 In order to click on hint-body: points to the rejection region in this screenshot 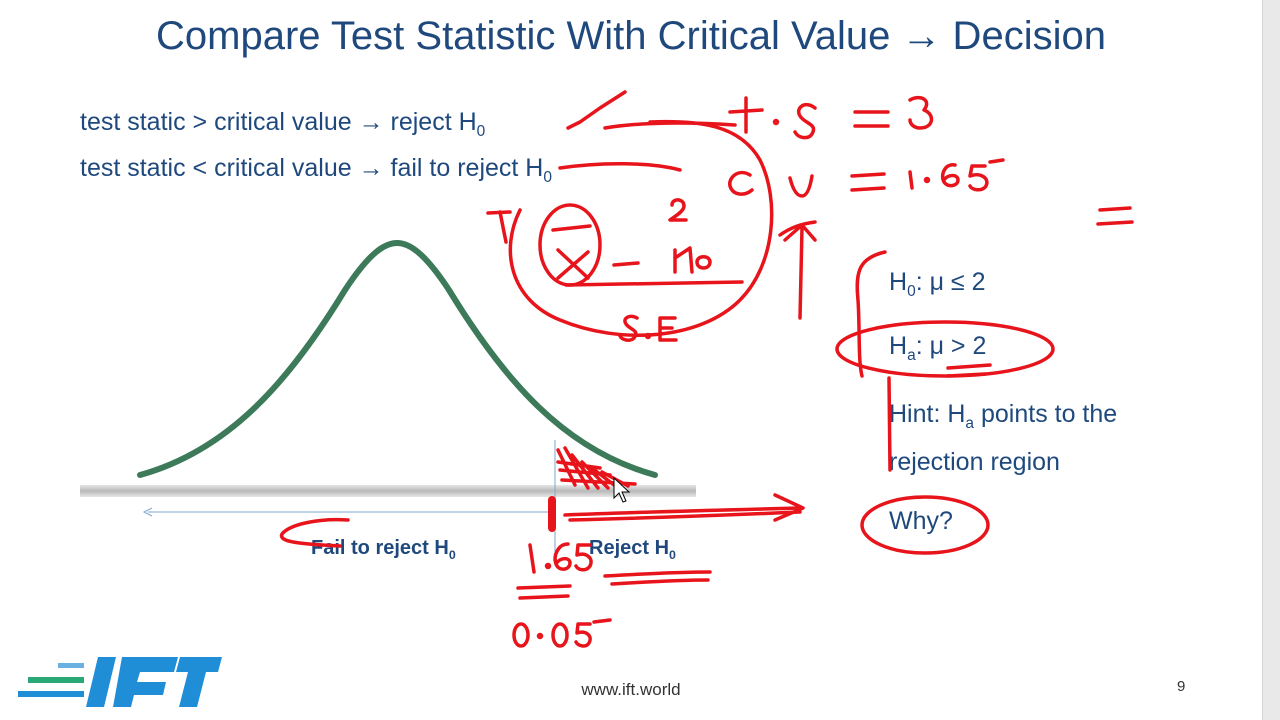, I will do `click(1003, 438)`.